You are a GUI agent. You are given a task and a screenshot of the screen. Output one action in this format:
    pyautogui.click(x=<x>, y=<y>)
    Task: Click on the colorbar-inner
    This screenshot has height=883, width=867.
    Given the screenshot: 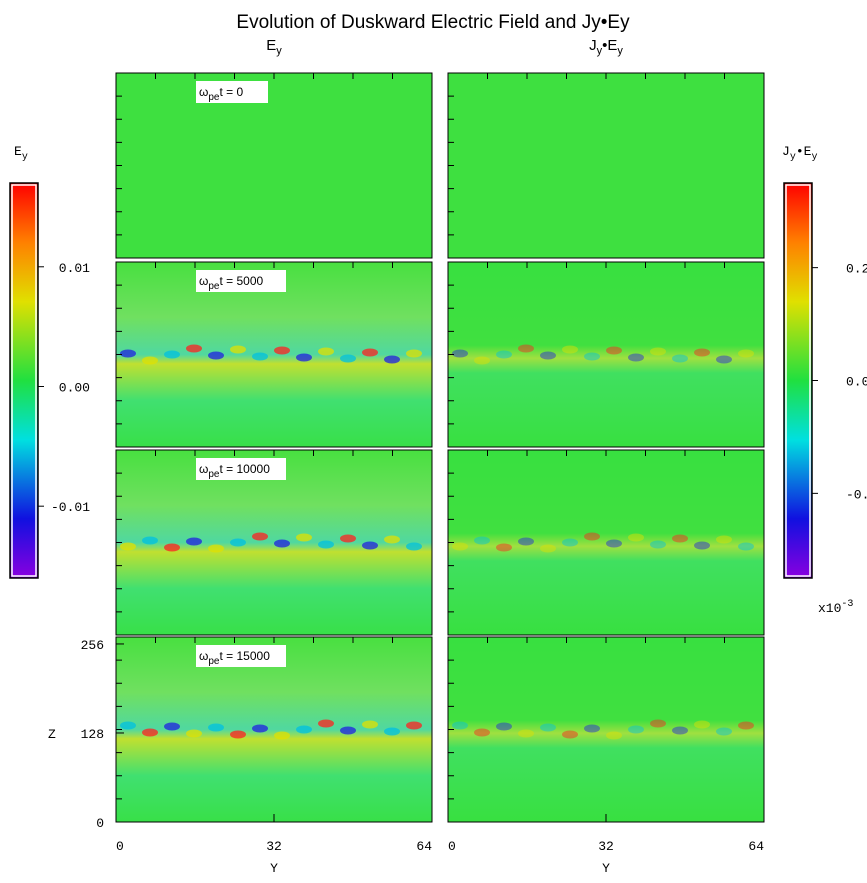 What is the action you would take?
    pyautogui.click(x=798, y=380)
    